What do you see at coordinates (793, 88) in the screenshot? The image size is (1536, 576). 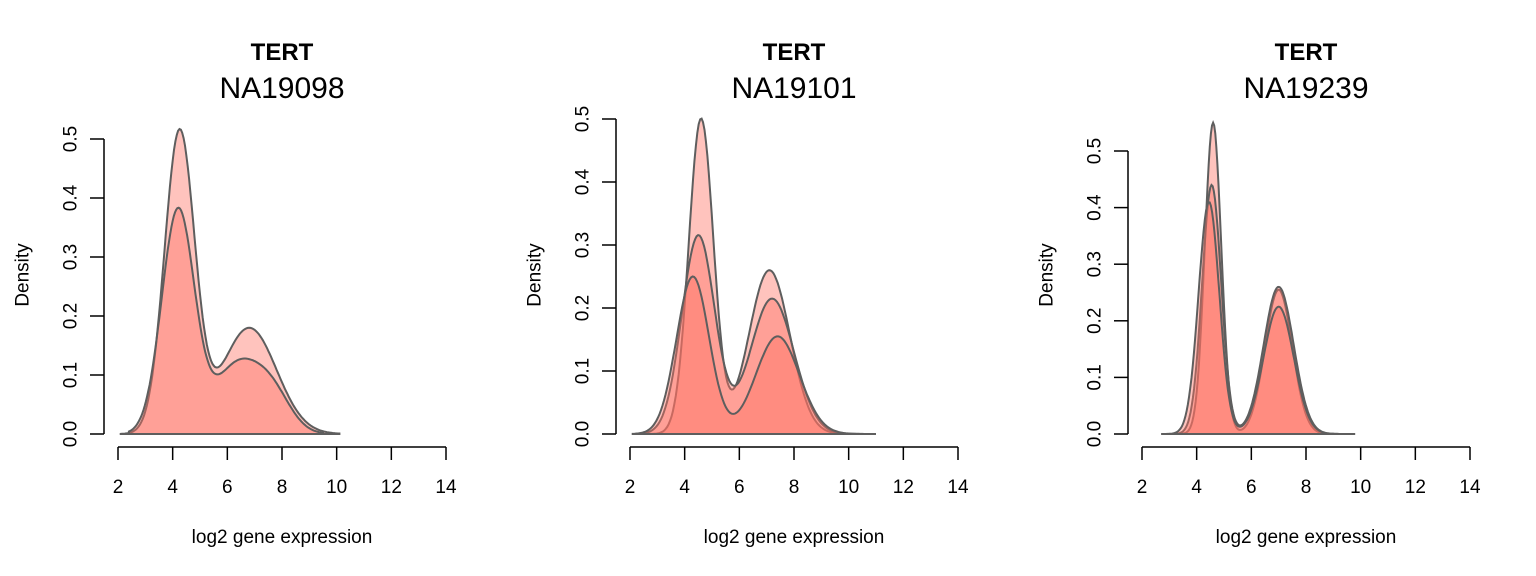 I see `panel-sample-title: NA19101` at bounding box center [793, 88].